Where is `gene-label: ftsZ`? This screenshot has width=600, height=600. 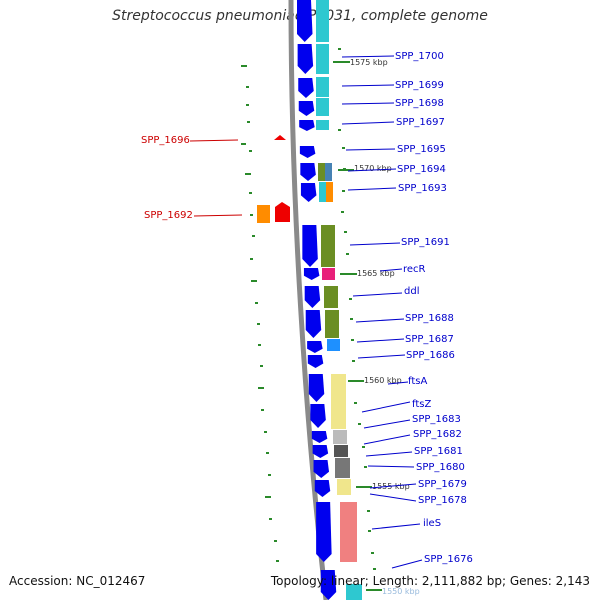 gene-label: ftsZ is located at coordinates (421, 404).